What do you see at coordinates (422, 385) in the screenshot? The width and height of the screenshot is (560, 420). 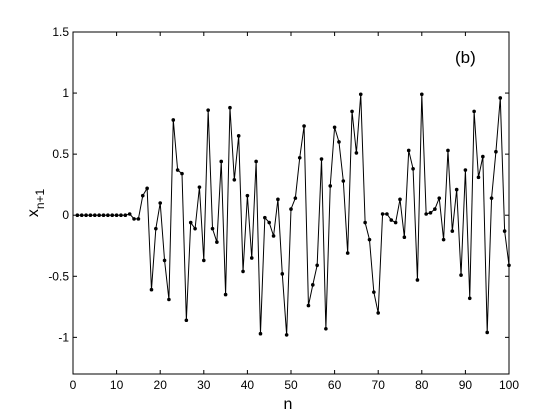 I see `x-tick-label: 80` at bounding box center [422, 385].